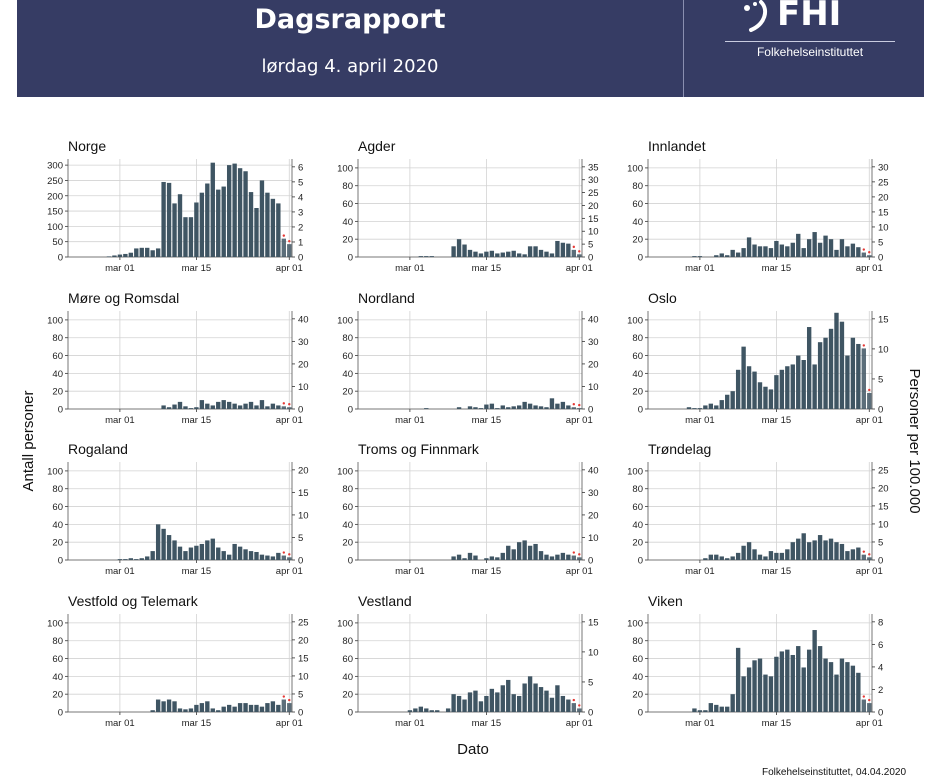 The image size is (946, 784). What do you see at coordinates (637, 641) in the screenshot?
I see `tick-label-left: 80` at bounding box center [637, 641].